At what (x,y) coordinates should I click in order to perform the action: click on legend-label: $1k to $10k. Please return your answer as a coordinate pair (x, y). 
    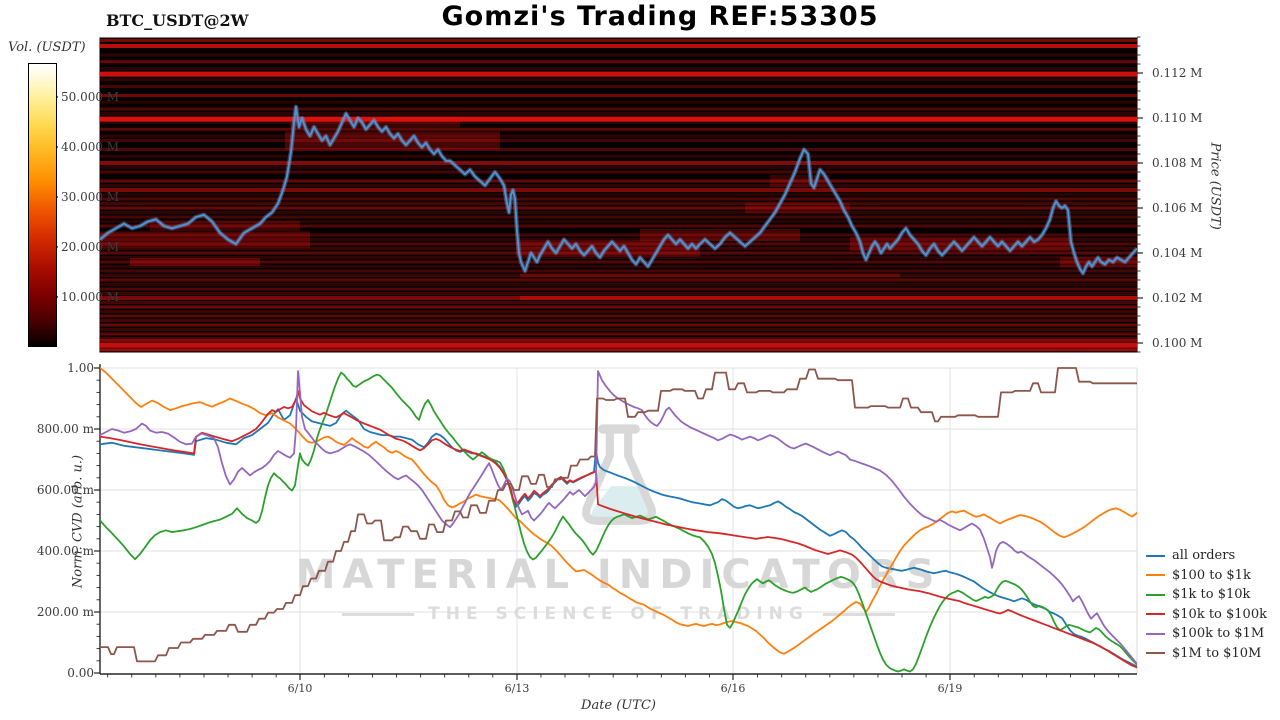
    Looking at the image, I should click on (1211, 595).